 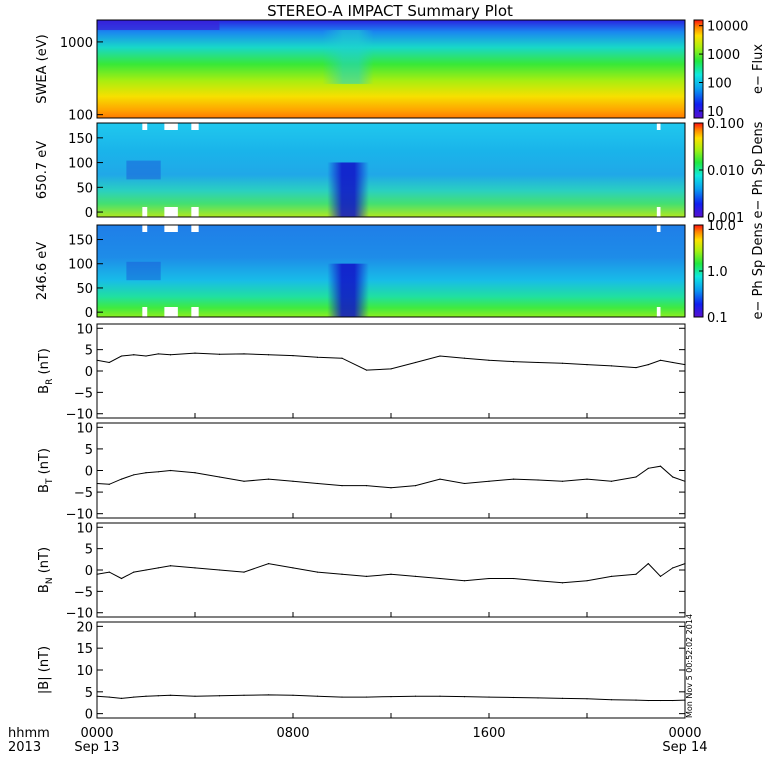 I want to click on time-tick-label: 0800, so click(x=292, y=733).